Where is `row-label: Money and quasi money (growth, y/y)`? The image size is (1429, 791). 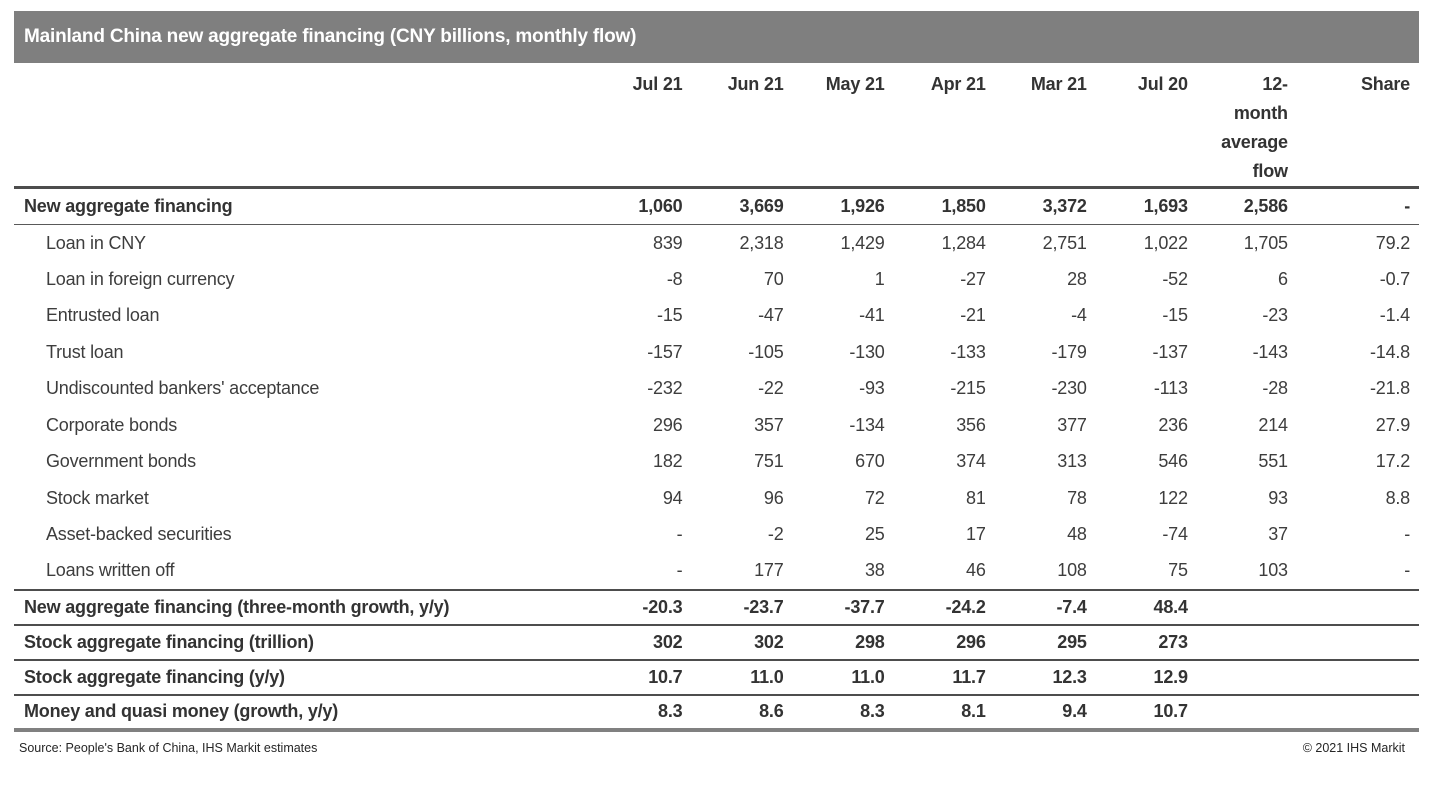
row-label: Money and quasi money (growth, y/y) is located at coordinates (298, 712).